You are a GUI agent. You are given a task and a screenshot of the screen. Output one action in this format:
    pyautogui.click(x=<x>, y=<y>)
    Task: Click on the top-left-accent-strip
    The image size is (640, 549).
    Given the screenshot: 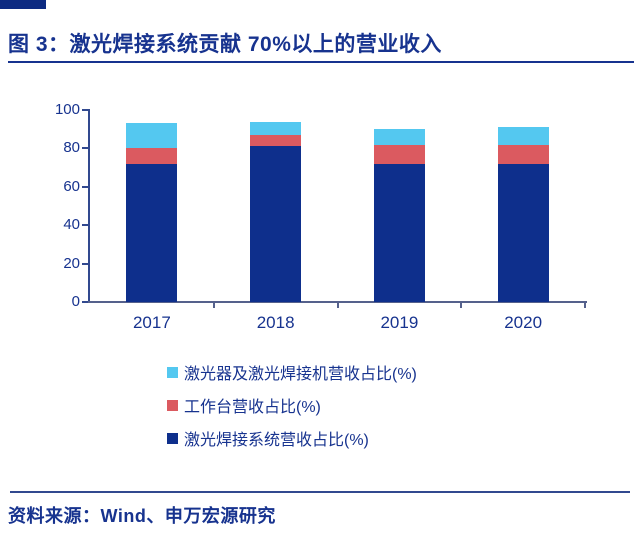 What is the action you would take?
    pyautogui.click(x=23, y=4)
    